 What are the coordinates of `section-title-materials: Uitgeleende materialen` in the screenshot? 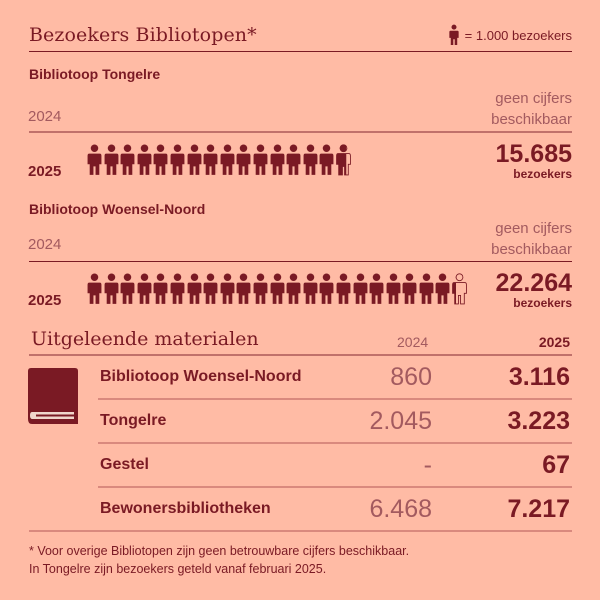 It's located at (145, 339).